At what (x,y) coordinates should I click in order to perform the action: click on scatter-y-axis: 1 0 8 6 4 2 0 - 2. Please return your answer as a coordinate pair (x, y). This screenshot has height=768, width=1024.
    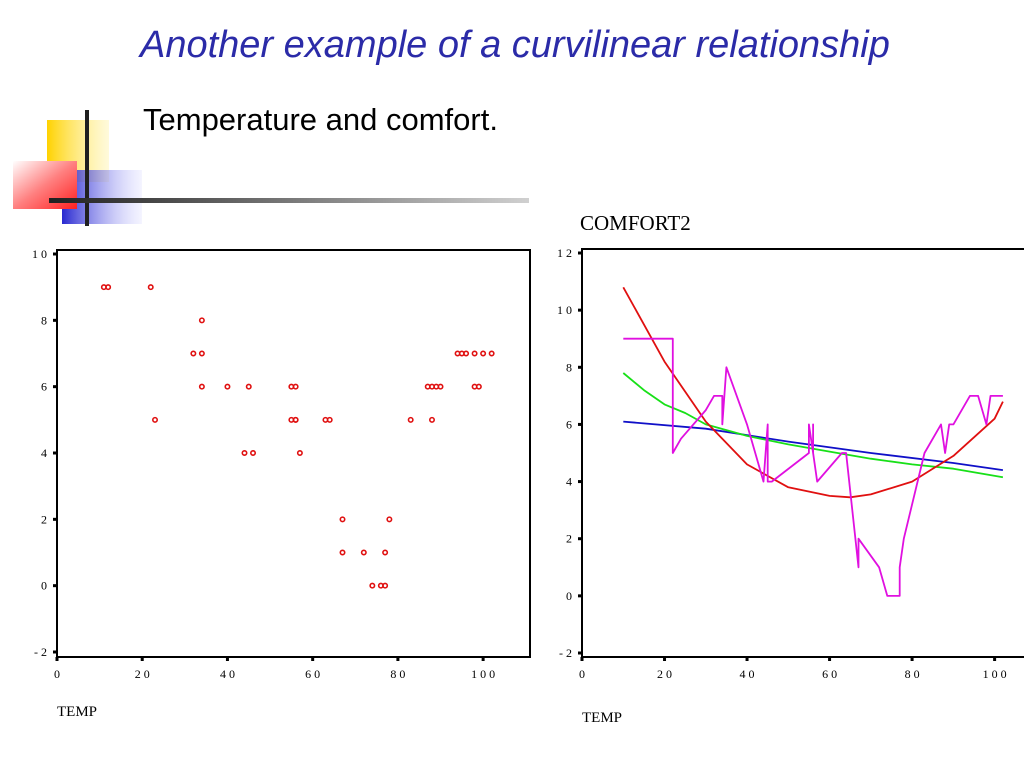
    Looking at the image, I should click on (44, 453).